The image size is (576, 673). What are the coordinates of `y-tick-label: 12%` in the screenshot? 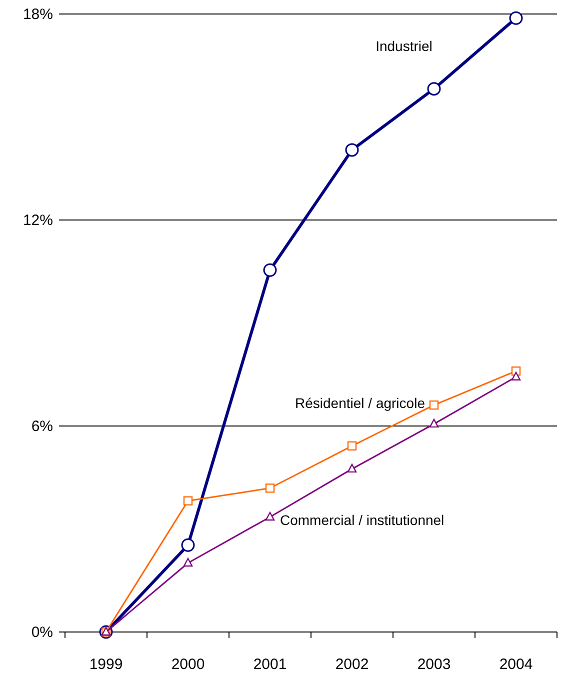 It's located at (37, 220).